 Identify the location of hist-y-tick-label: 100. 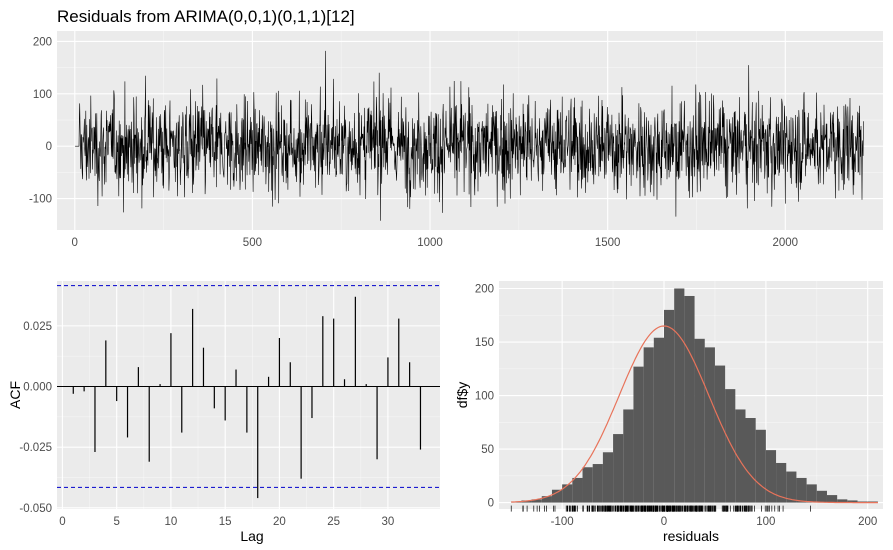
(484, 397).